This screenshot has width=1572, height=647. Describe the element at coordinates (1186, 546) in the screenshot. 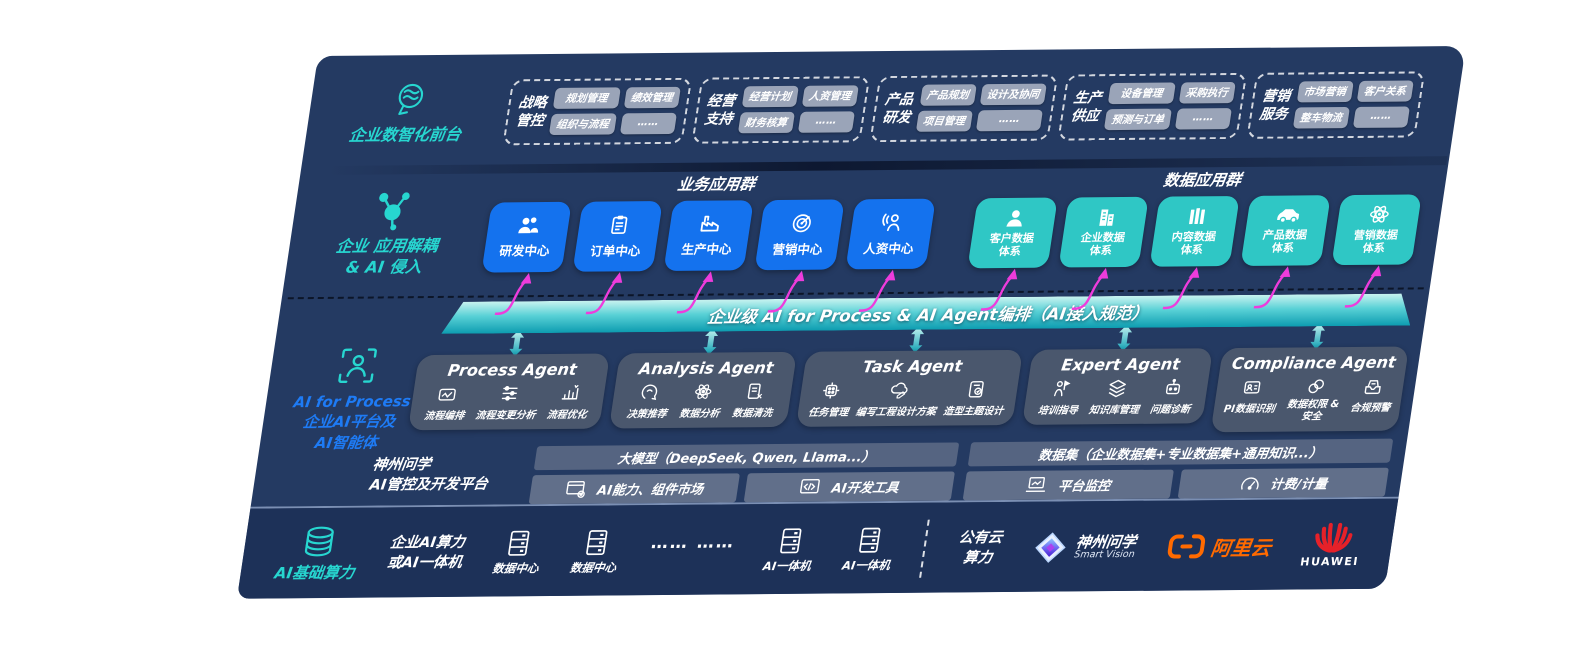

I see `aliyun-bracket-icon` at that location.